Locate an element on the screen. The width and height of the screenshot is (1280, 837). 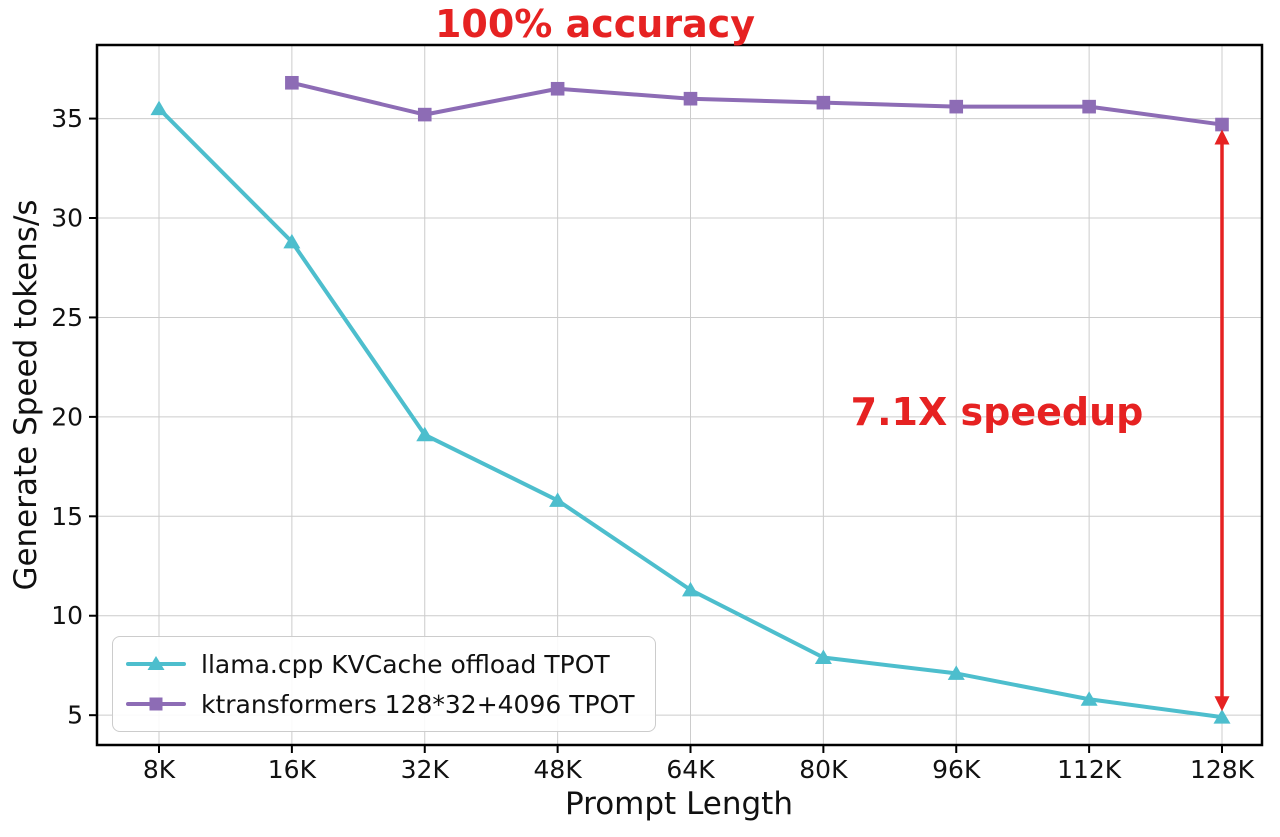
y-tick-label: 15 is located at coordinates (67, 516).